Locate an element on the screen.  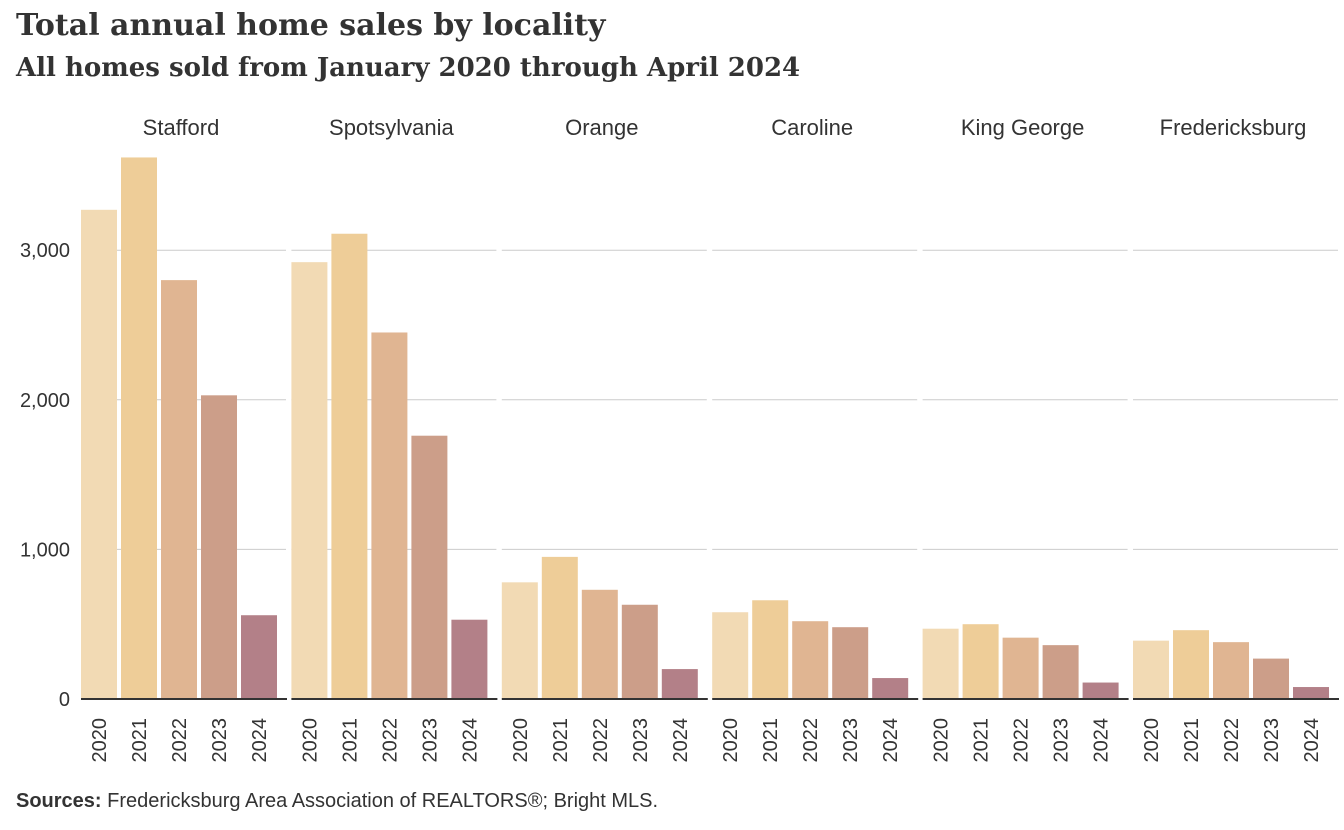
bar-spotsylvania-2022 is located at coordinates (389, 515).